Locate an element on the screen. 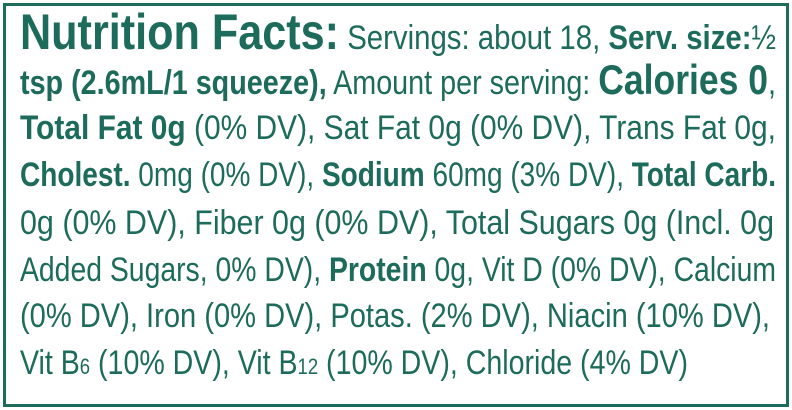 The image size is (792, 410). bold-text: tsp (2.6mL/1 squeeze), is located at coordinates (173, 83).